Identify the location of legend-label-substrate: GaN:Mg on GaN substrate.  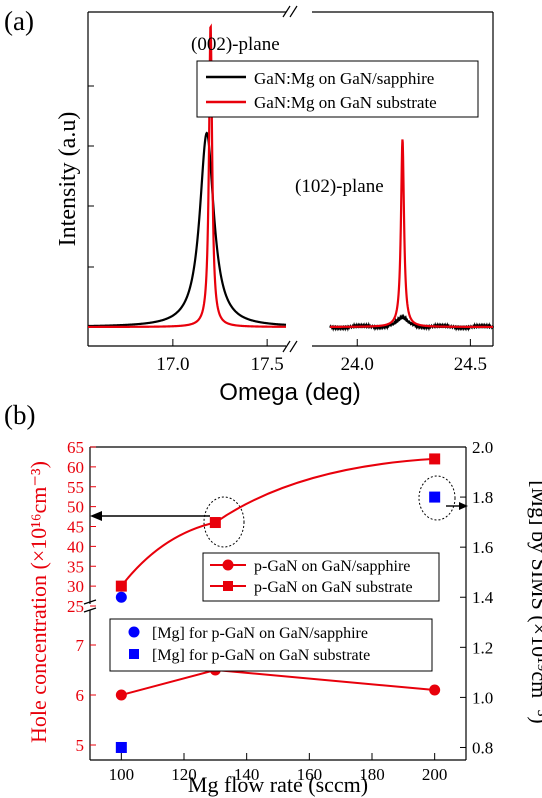
(345, 102).